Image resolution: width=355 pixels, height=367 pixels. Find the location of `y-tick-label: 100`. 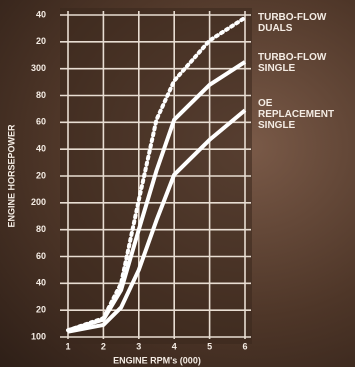

y-tick-label: 100 is located at coordinates (38, 336).